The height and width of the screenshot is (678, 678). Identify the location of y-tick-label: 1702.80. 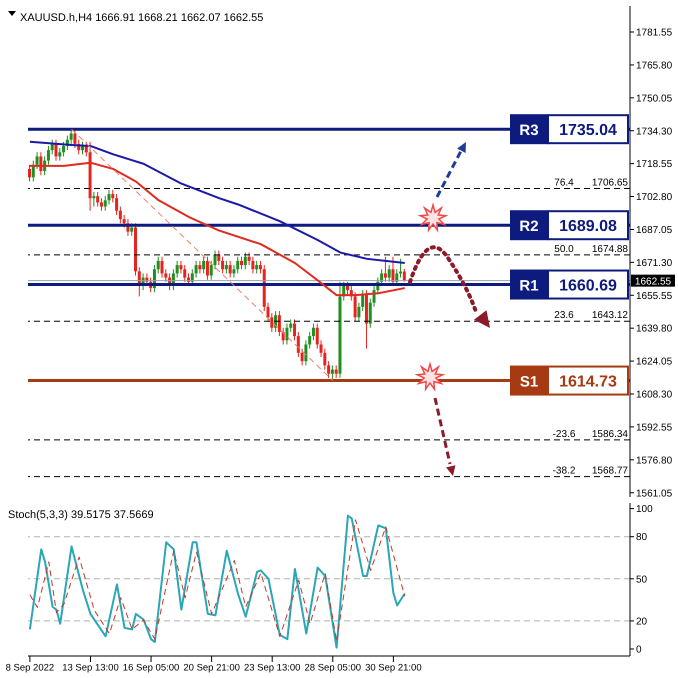
(654, 198).